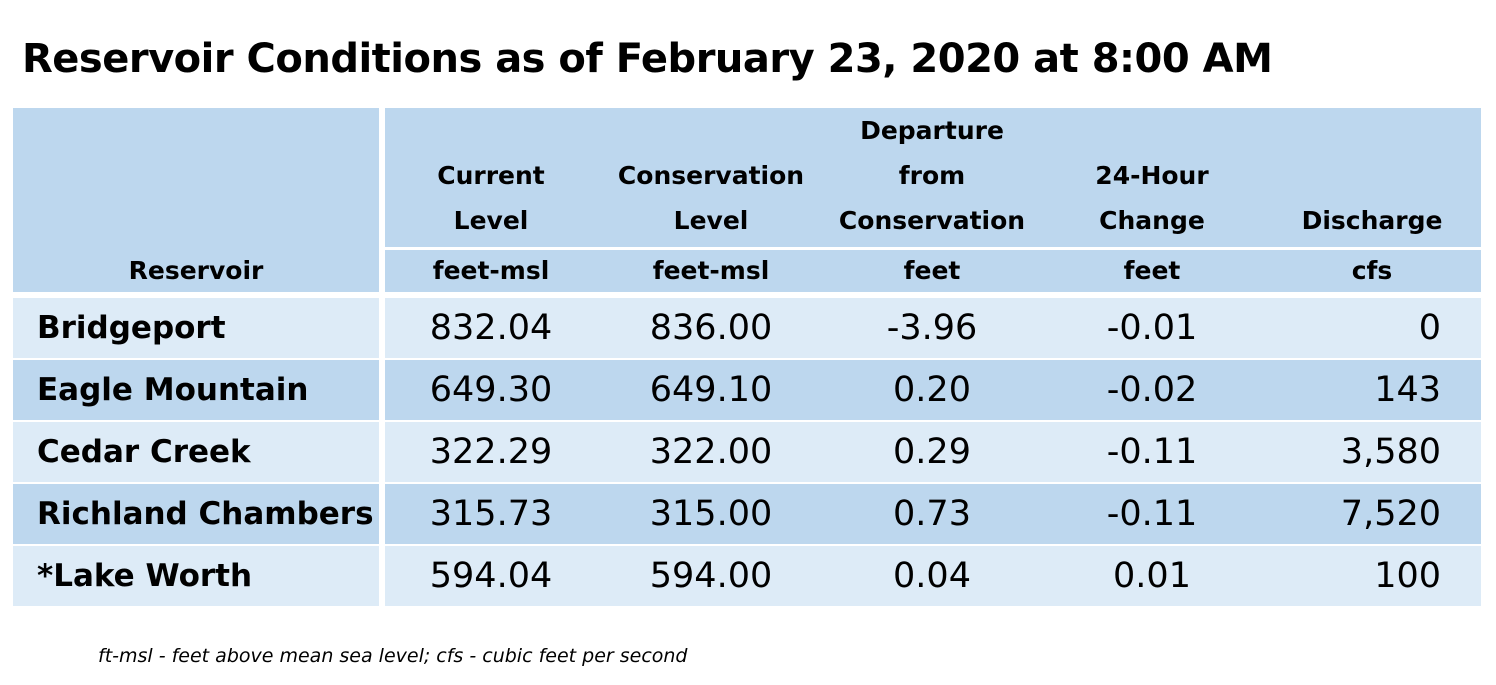 This screenshot has height=685, width=1496. What do you see at coordinates (491, 270) in the screenshot?
I see `unit-current: feet-msl` at bounding box center [491, 270].